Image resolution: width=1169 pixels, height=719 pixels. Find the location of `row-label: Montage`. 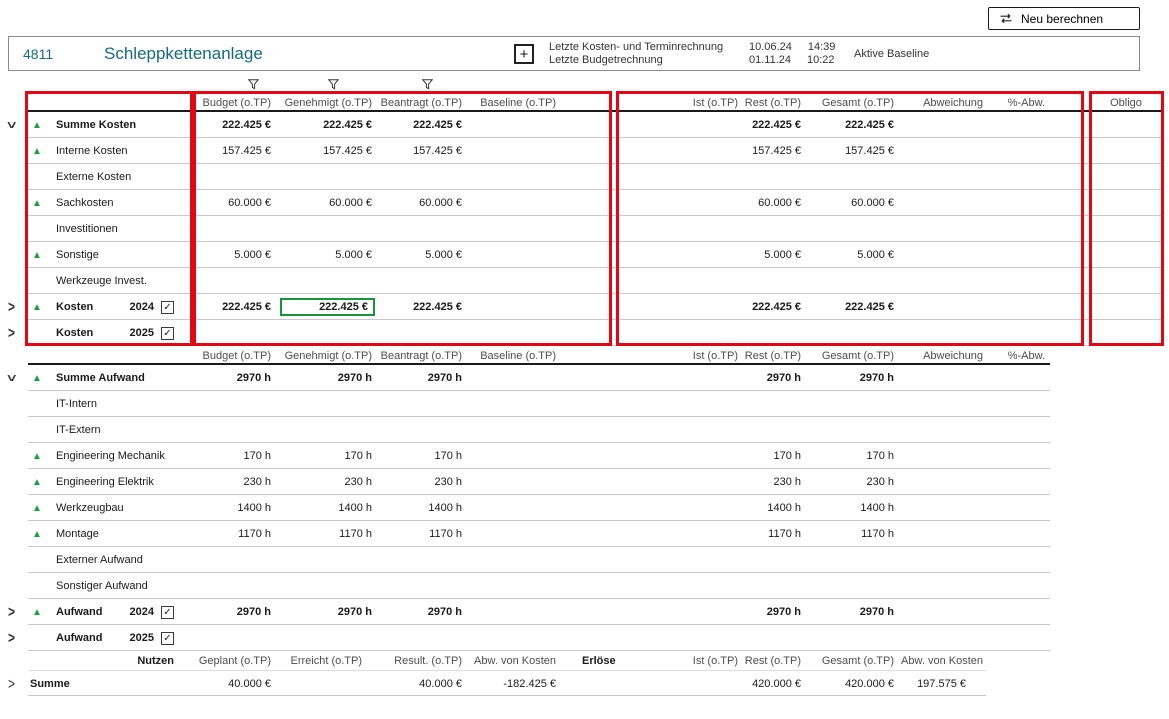

row-label: Montage is located at coordinates (124, 534).